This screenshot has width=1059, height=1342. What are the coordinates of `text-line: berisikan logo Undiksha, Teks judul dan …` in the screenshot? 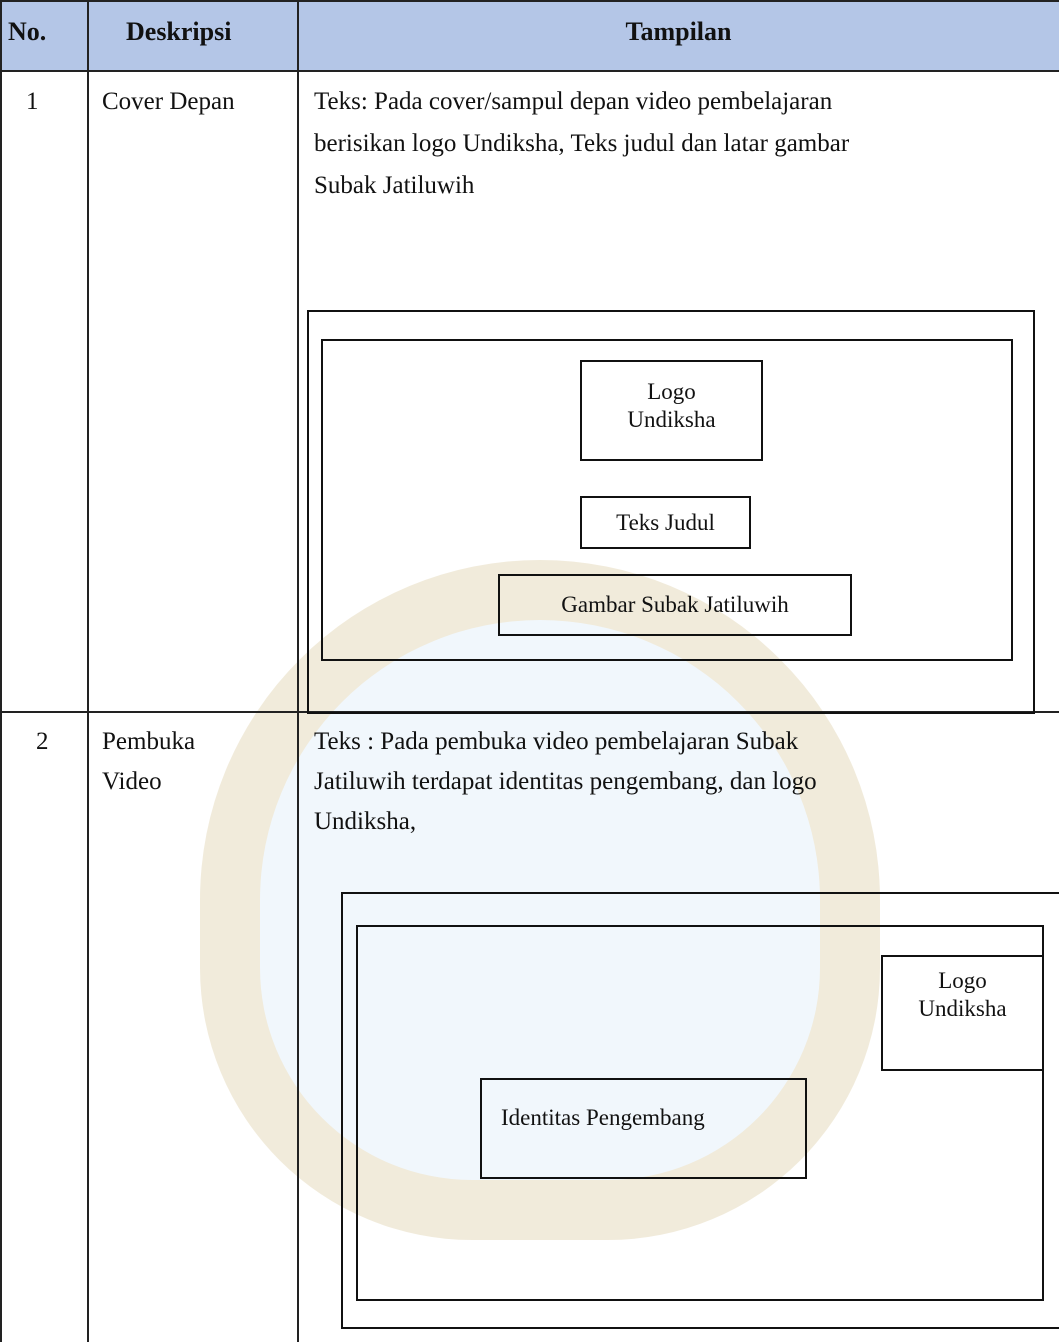 It's located at (582, 143).